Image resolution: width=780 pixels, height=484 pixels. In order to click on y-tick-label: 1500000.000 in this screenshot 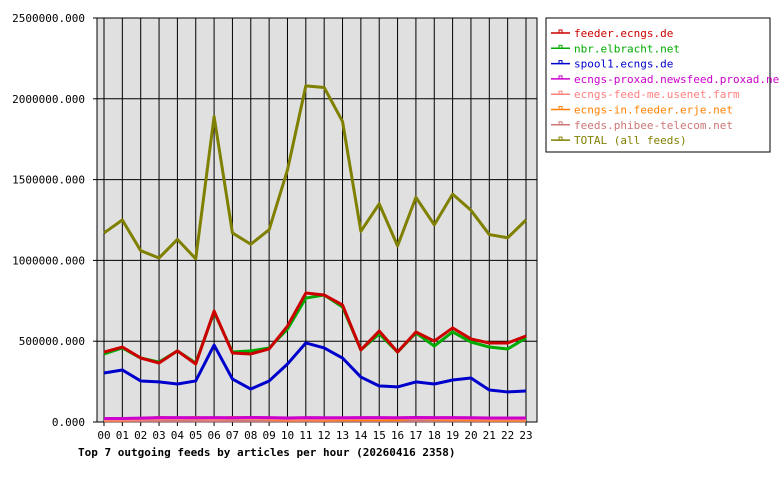, I will do `click(48, 180)`.